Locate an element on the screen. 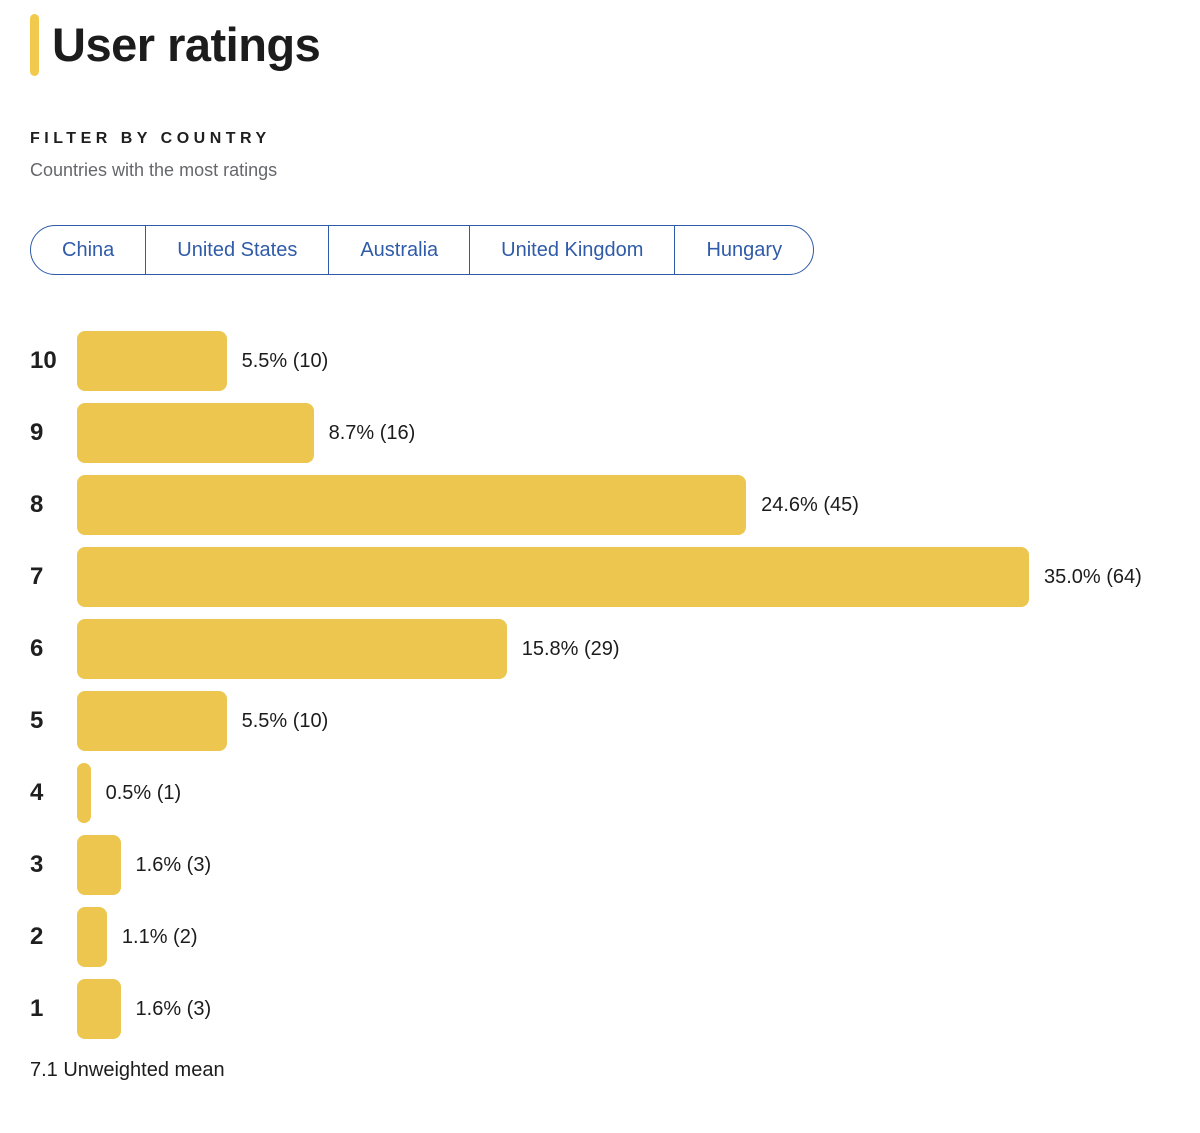 Image resolution: width=1200 pixels, height=1133 pixels. rating-row-8: 8 24.6% (45) is located at coordinates (600, 505).